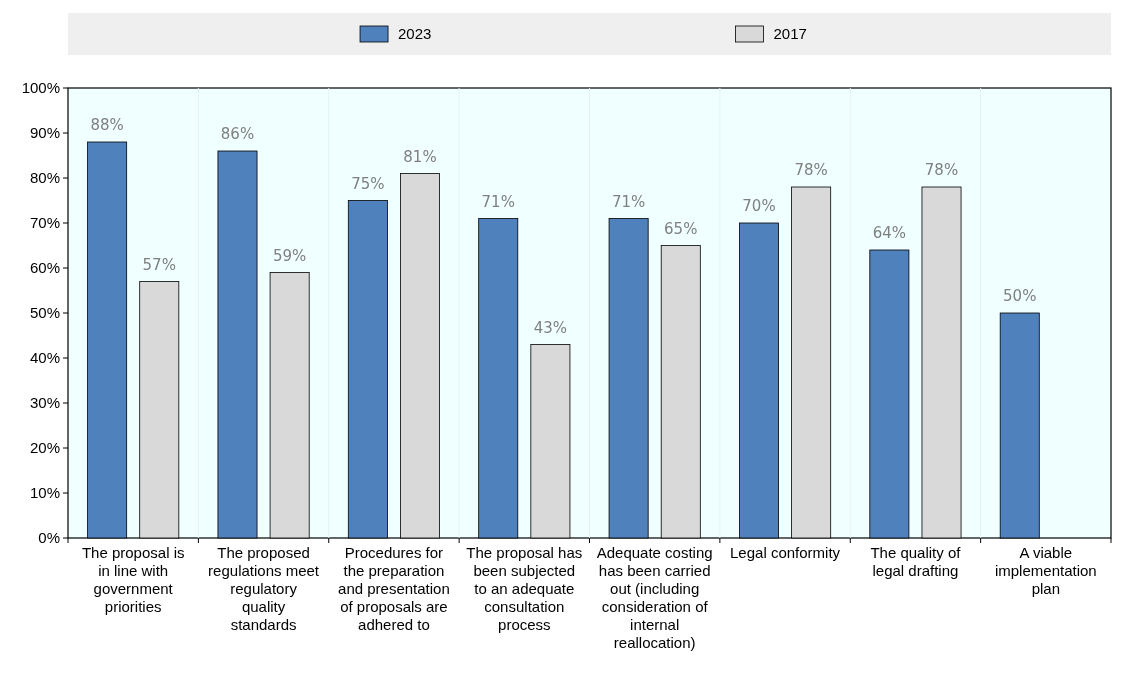  What do you see at coordinates (237, 134) in the screenshot?
I see `data-label: 86%` at bounding box center [237, 134].